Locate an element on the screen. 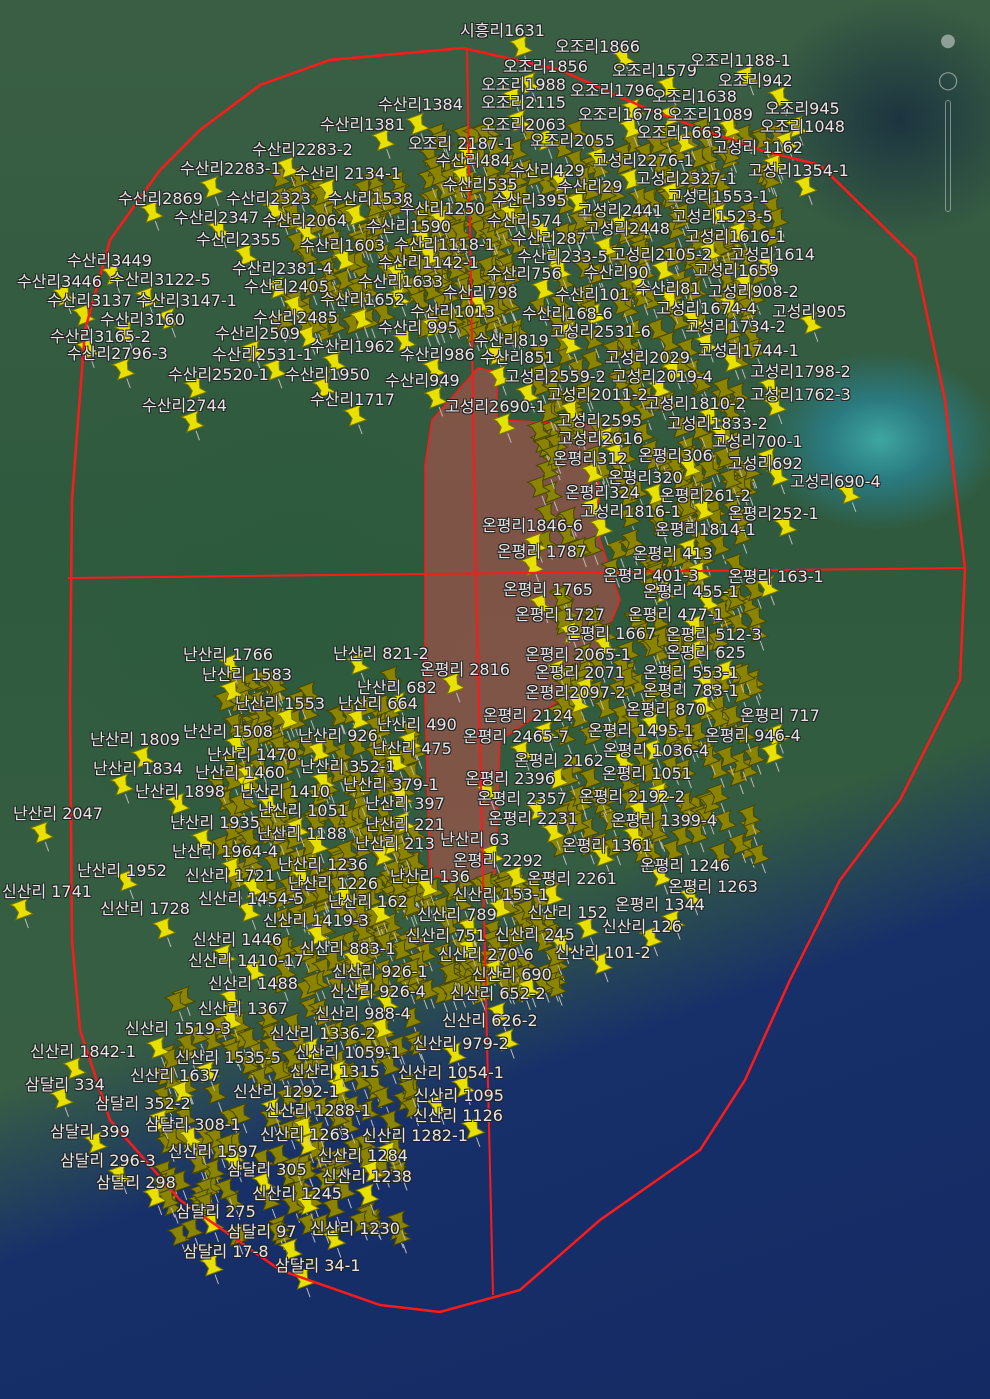  parcel-label: 고성리2276-1 is located at coordinates (643, 160).